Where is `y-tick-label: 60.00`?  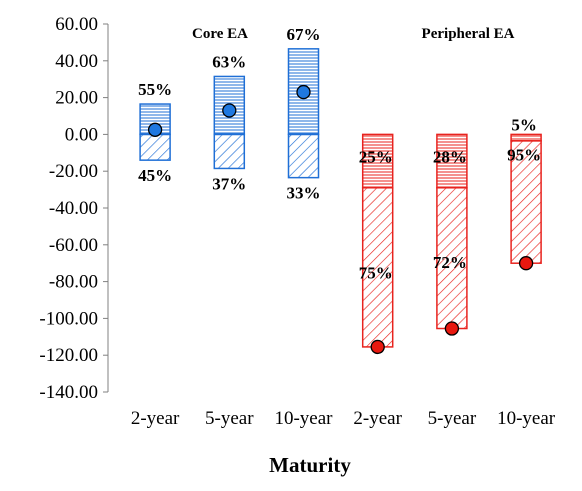 y-tick-label: 60.00 is located at coordinates (76, 24).